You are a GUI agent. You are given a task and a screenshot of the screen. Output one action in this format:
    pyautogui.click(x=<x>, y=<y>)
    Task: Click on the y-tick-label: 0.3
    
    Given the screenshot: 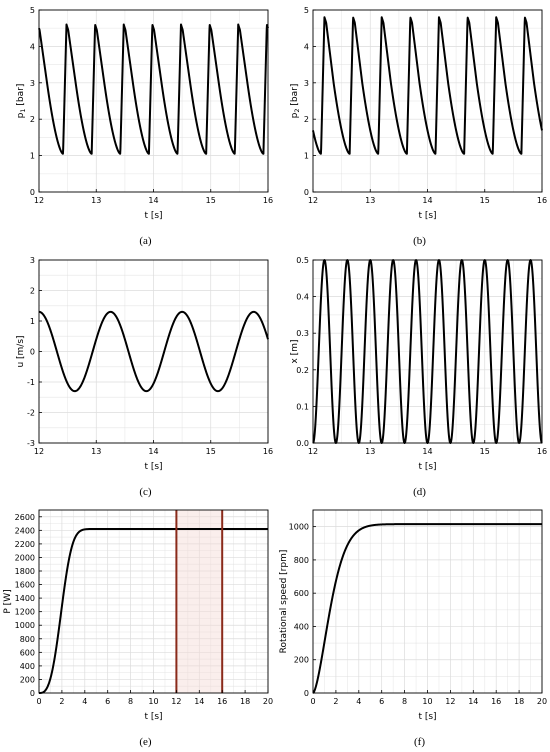 What is the action you would take?
    pyautogui.click(x=302, y=333)
    